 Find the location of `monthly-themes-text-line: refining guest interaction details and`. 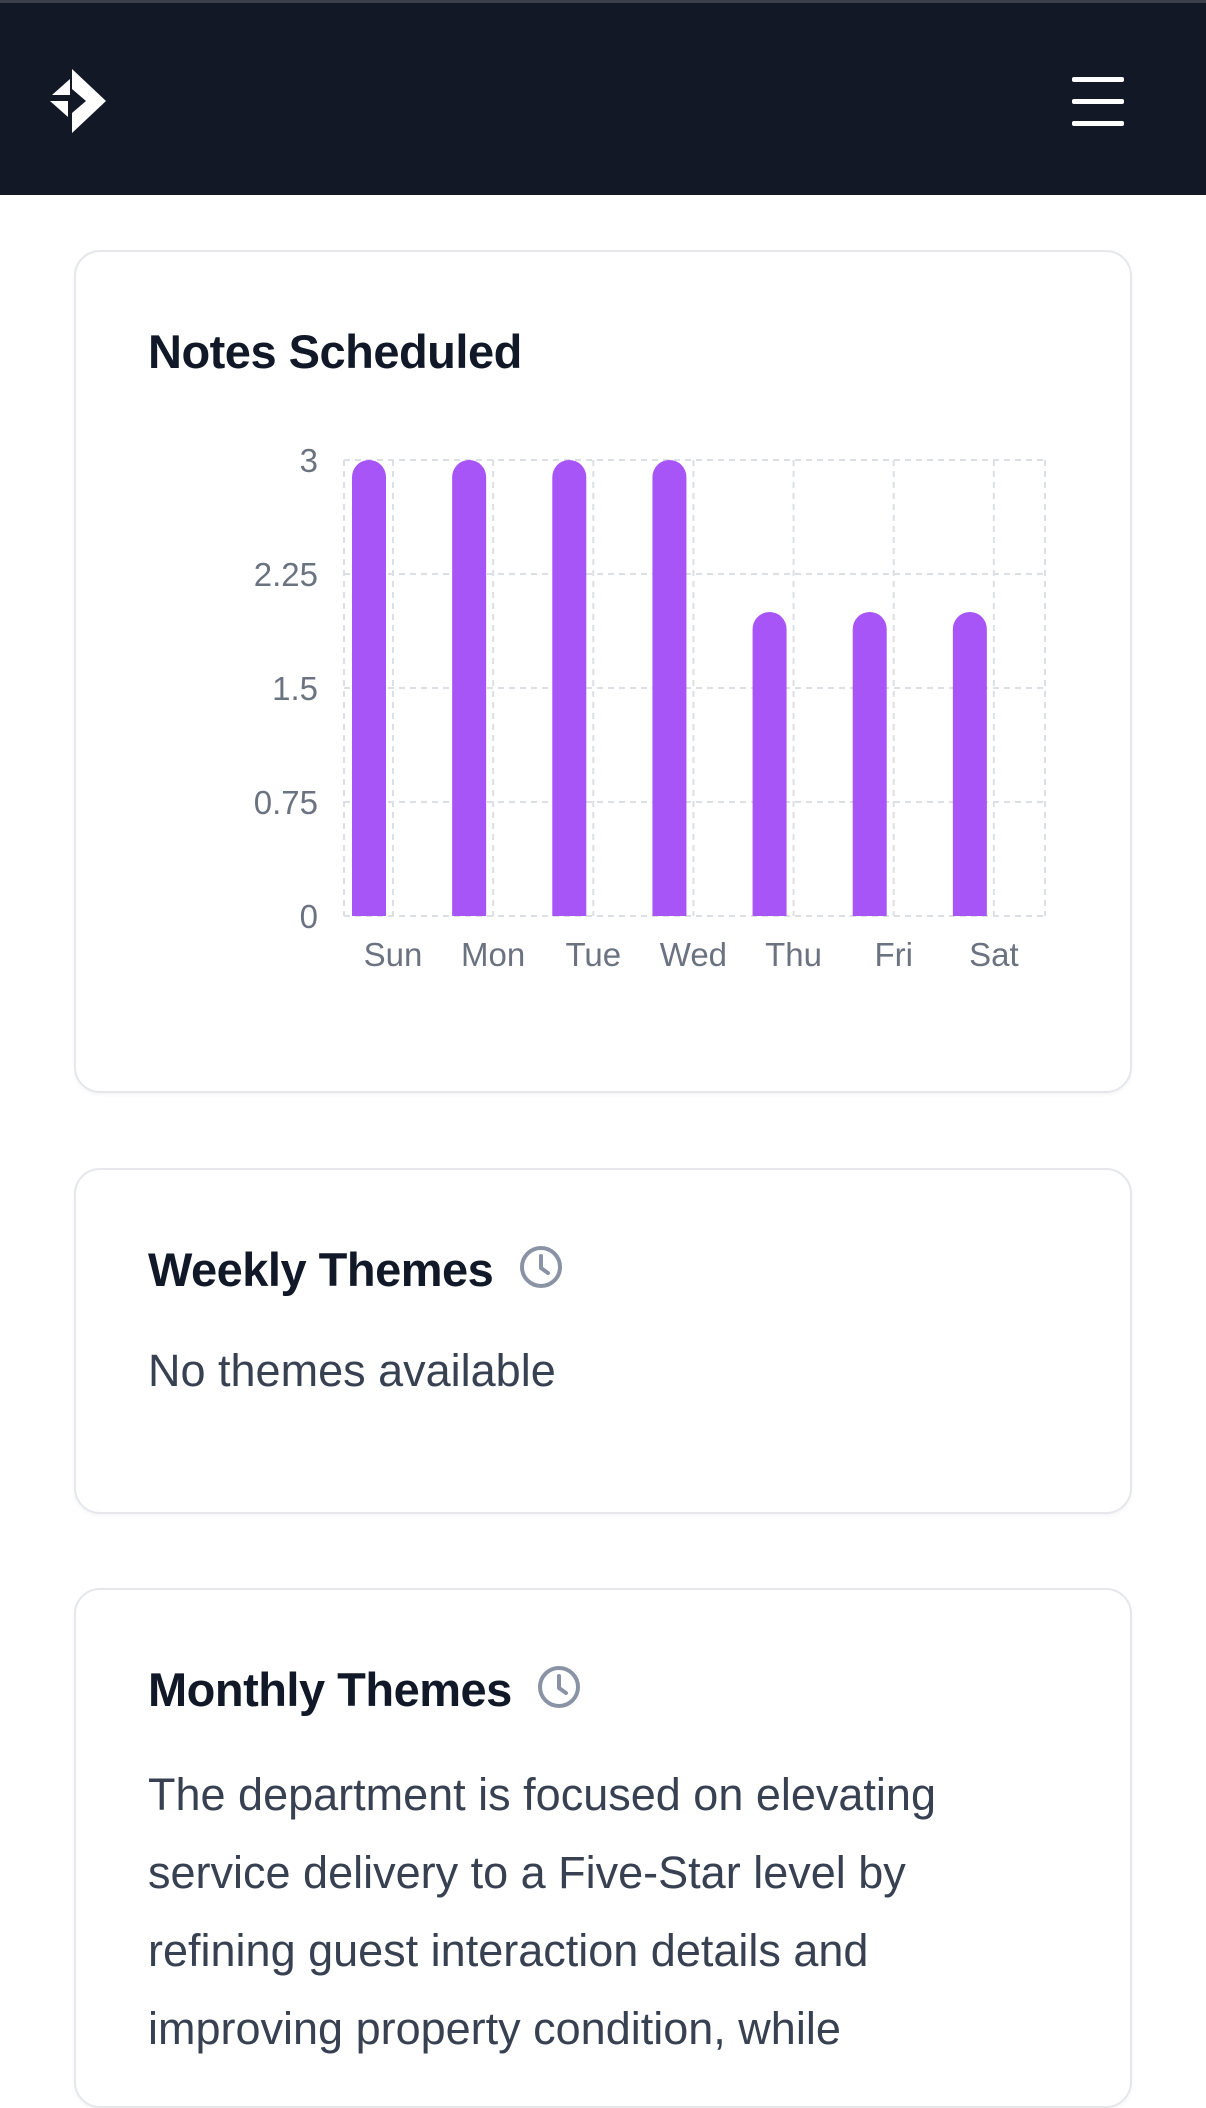

monthly-themes-text-line: refining guest interaction details and is located at coordinates (508, 1950).